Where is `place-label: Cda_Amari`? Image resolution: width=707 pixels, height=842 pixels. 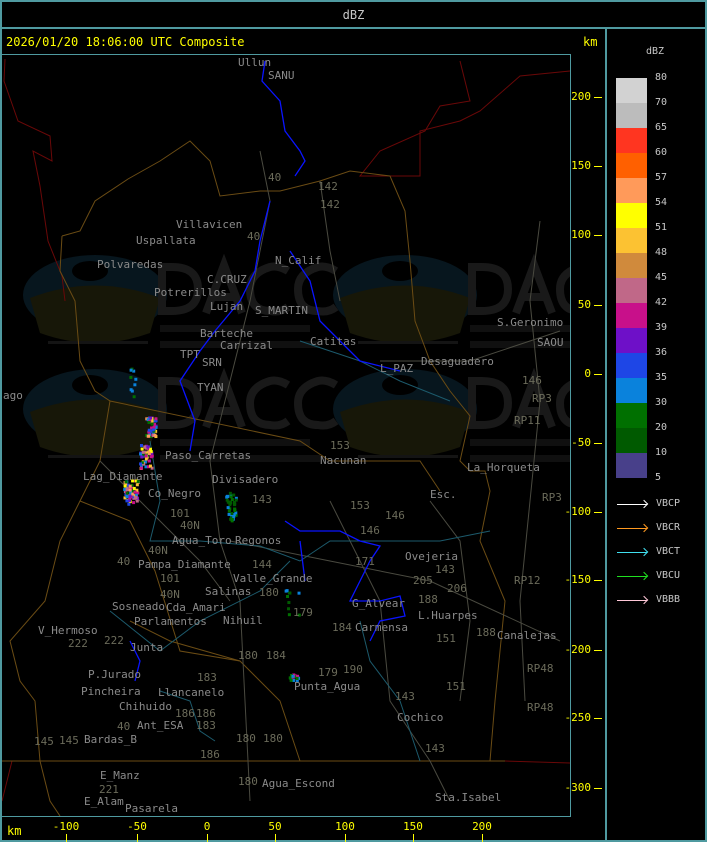
place-label: Cda_Amari is located at coordinates (196, 607).